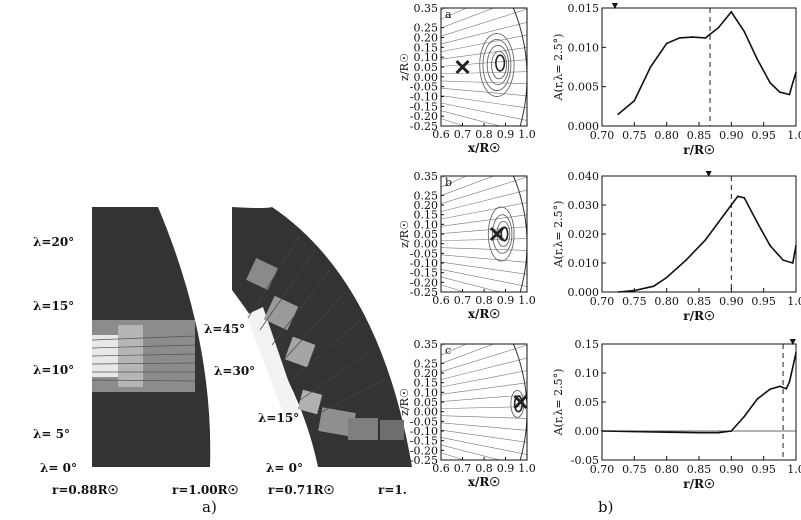 The image size is (801, 520). What do you see at coordinates (484, 134) in the screenshot?
I see `x-tick-label: 0.8` at bounding box center [484, 134].